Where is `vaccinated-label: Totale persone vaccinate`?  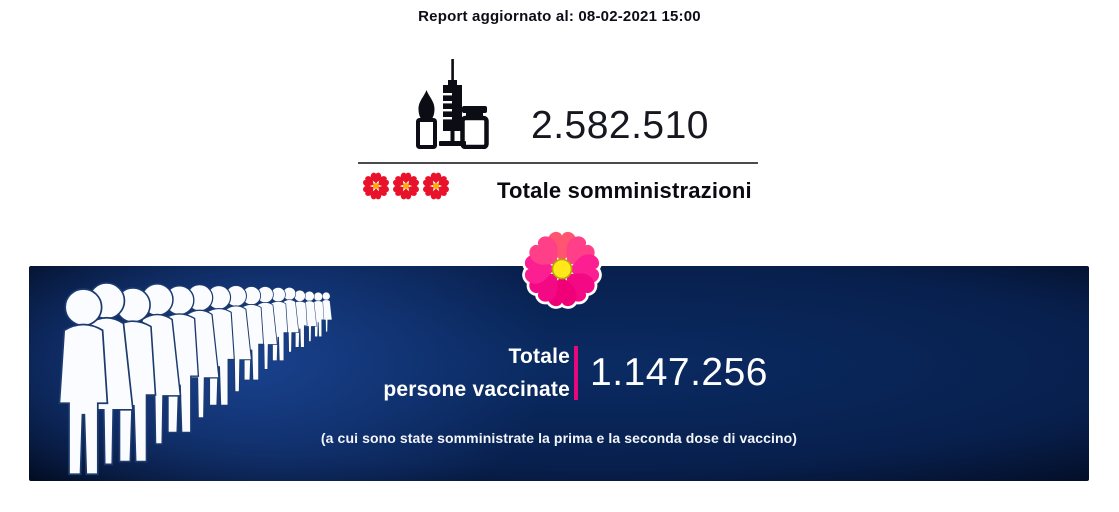 vaccinated-label: Totale persone vaccinate is located at coordinates (439, 373).